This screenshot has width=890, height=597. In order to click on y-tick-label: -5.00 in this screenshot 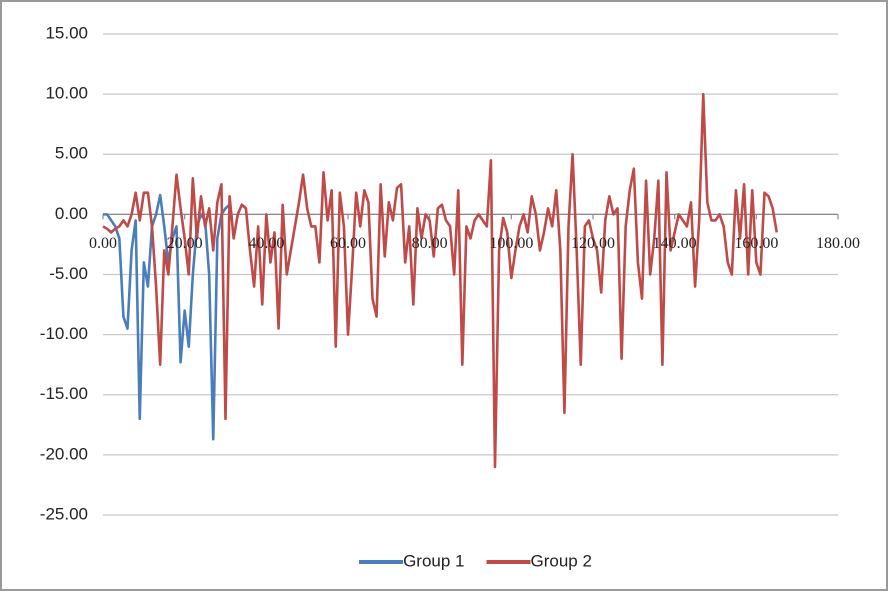, I will do `click(68, 273)`.